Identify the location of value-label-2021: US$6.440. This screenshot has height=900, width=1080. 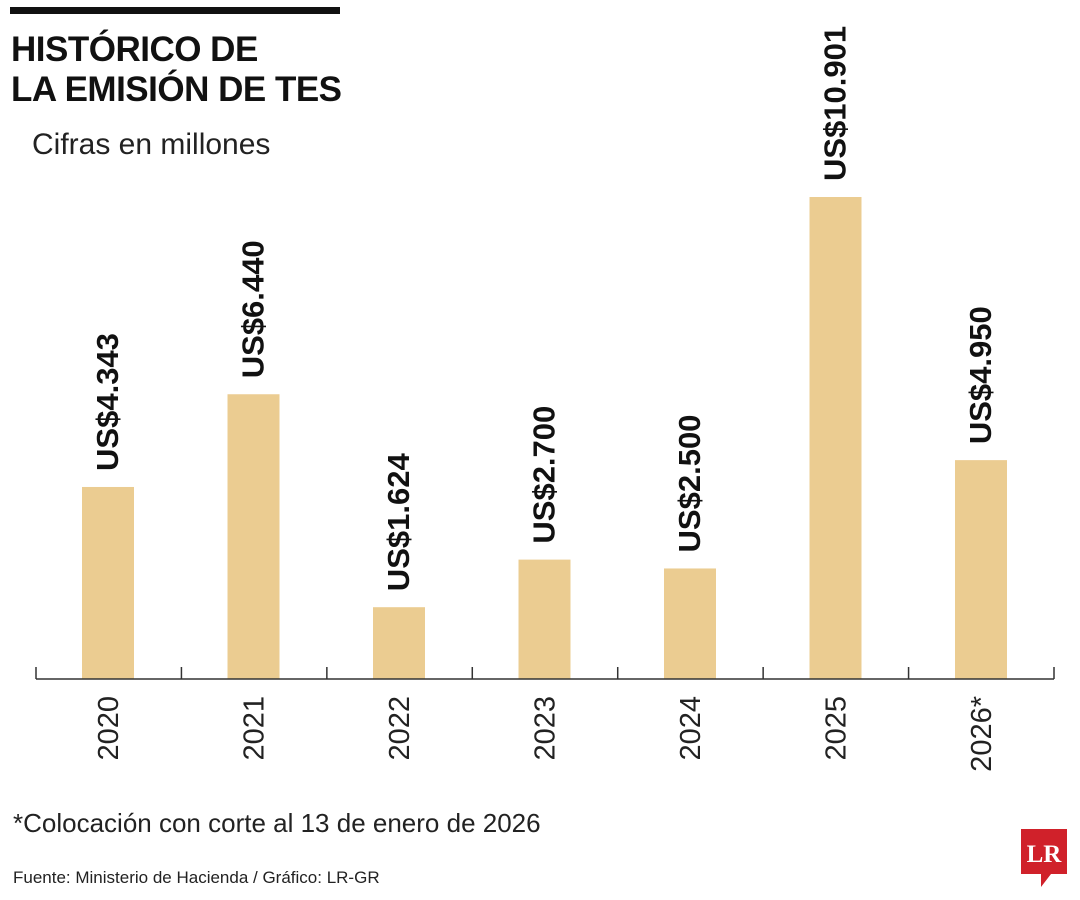
(253, 309).